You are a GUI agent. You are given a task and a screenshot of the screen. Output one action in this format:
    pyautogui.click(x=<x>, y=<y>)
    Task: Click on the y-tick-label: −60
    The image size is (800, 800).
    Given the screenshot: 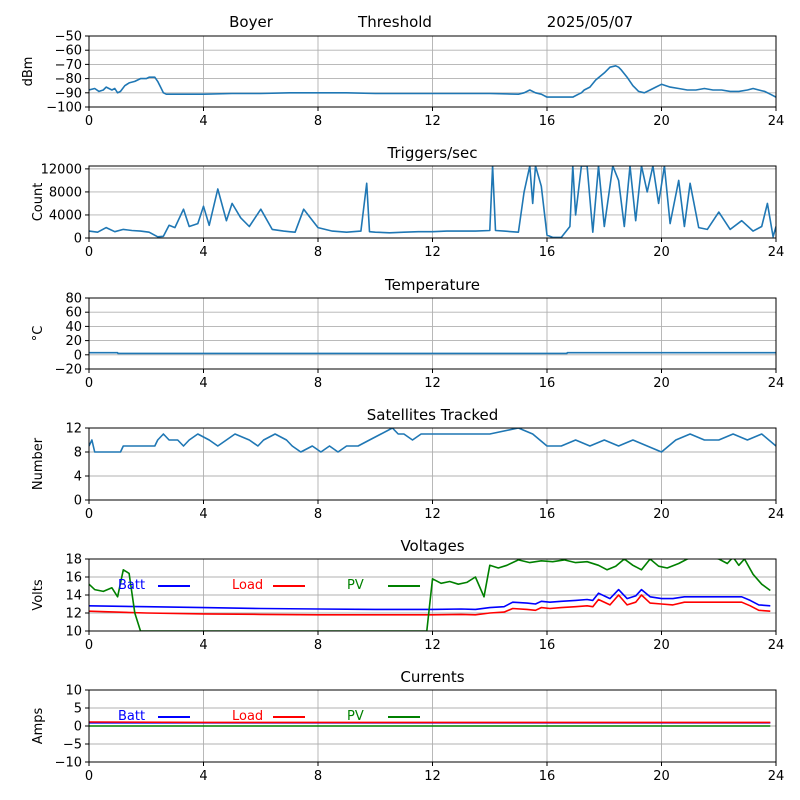 What is the action you would take?
    pyautogui.click(x=68, y=51)
    